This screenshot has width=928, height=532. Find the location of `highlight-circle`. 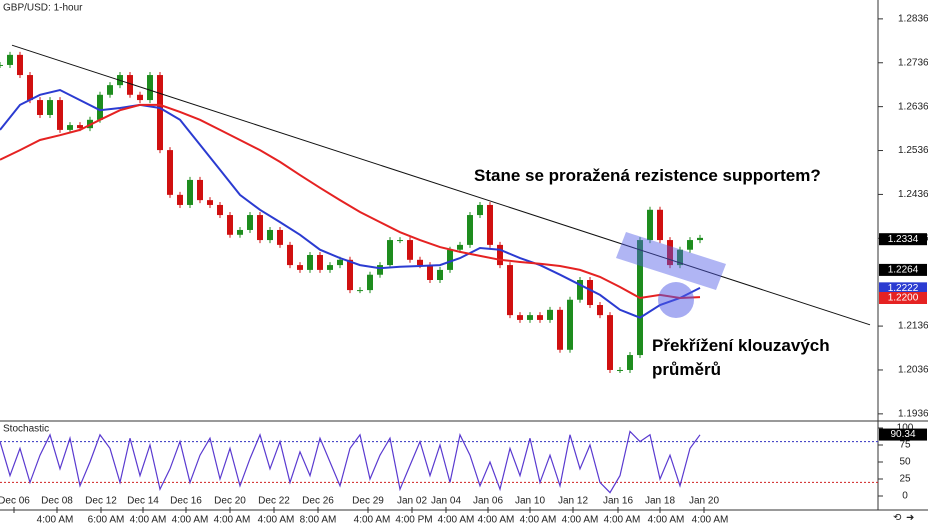

highlight-circle is located at coordinates (676, 300).